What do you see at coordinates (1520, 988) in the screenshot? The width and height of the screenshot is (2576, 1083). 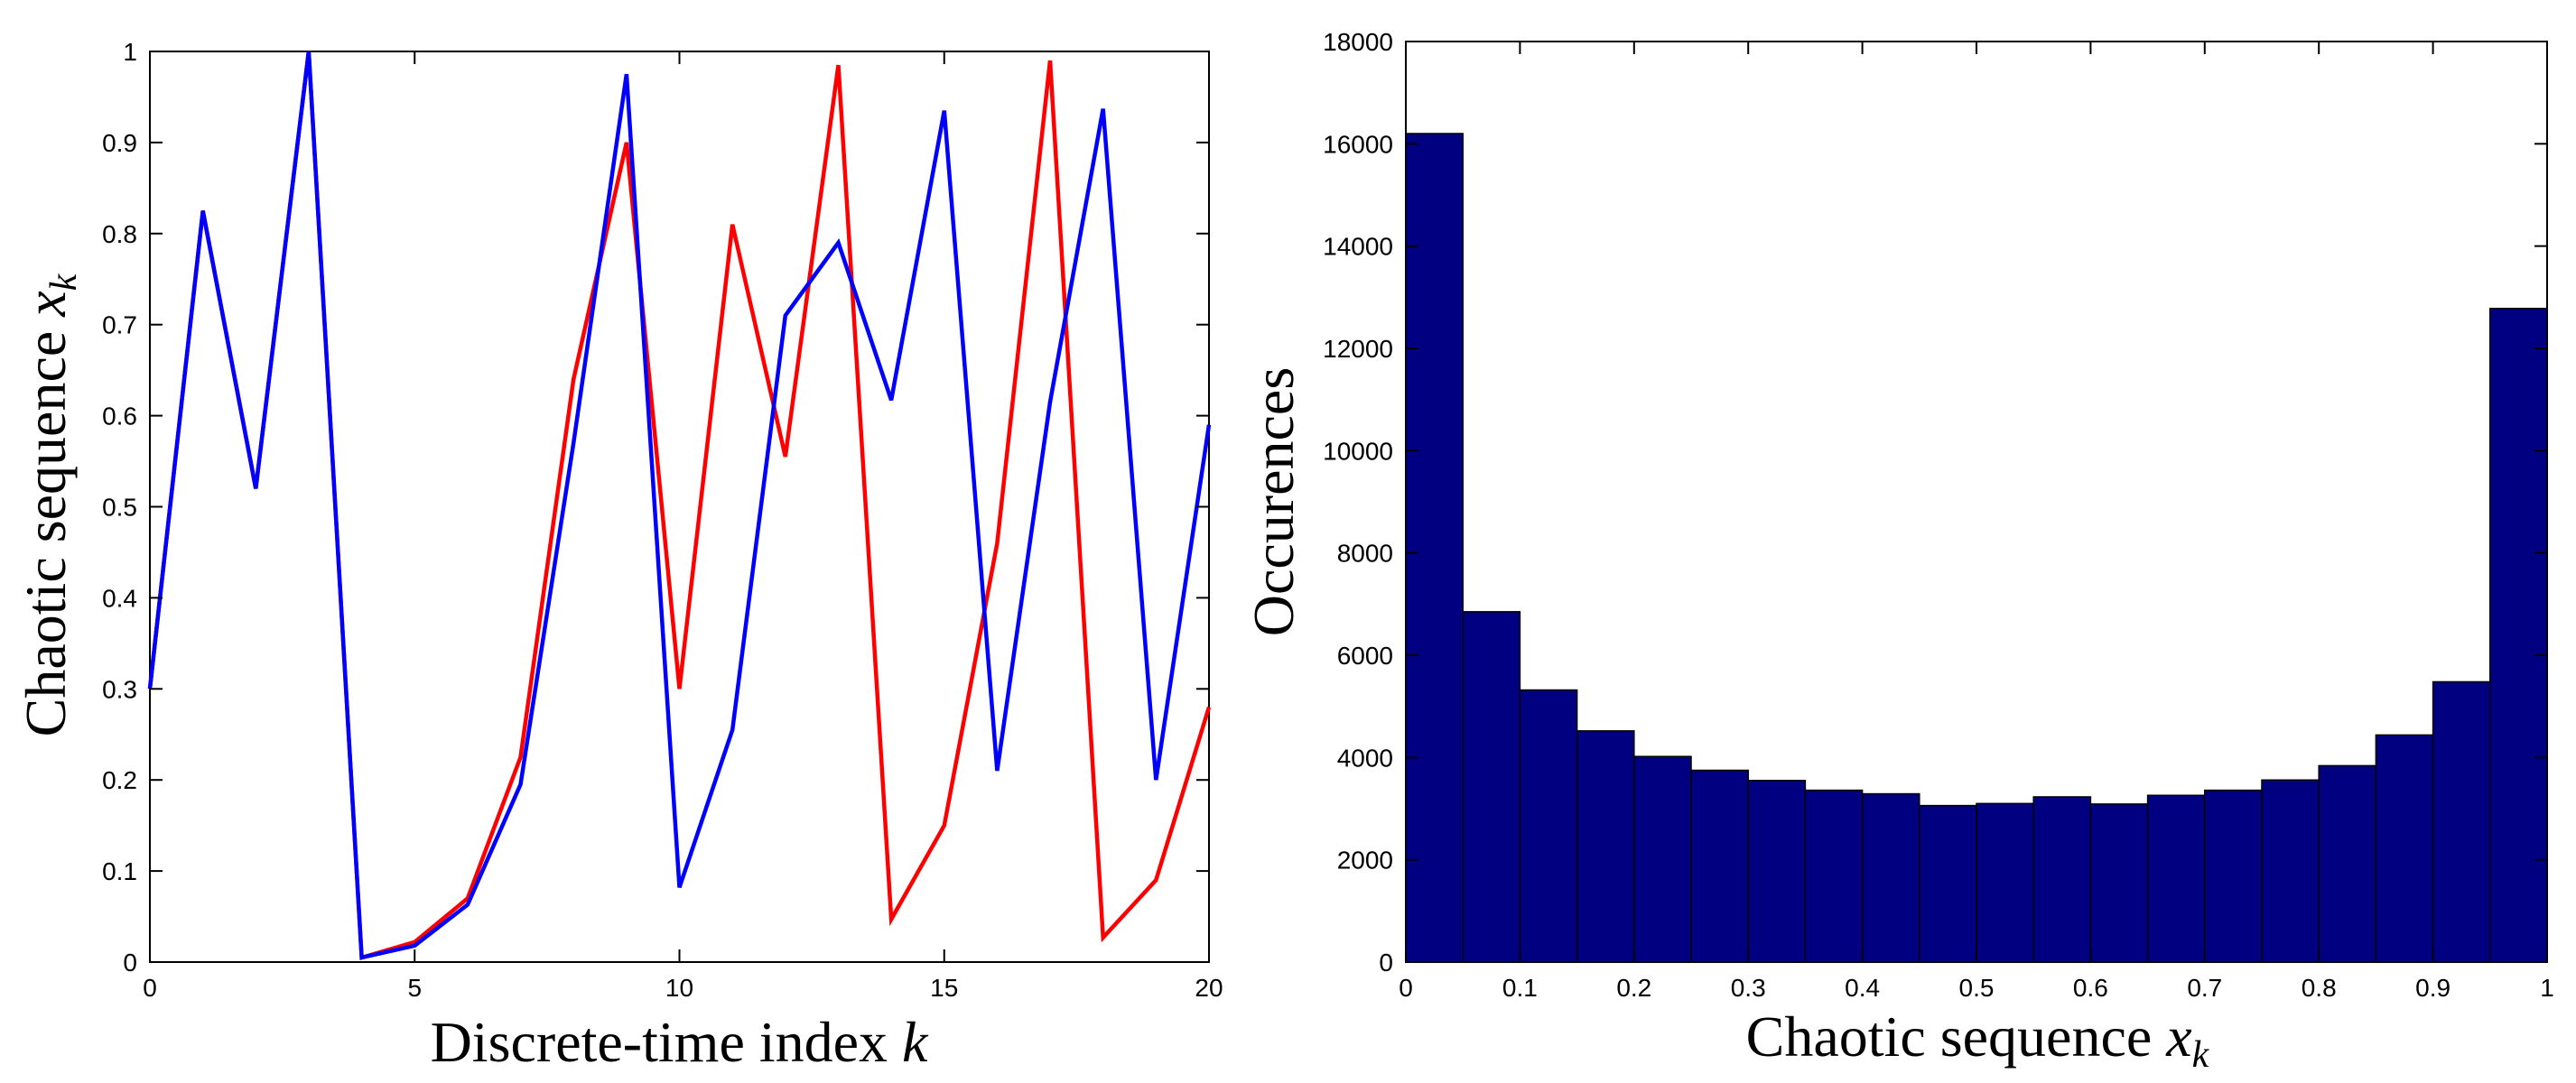 I see `histogram-x-tick-label: 0.1` at bounding box center [1520, 988].